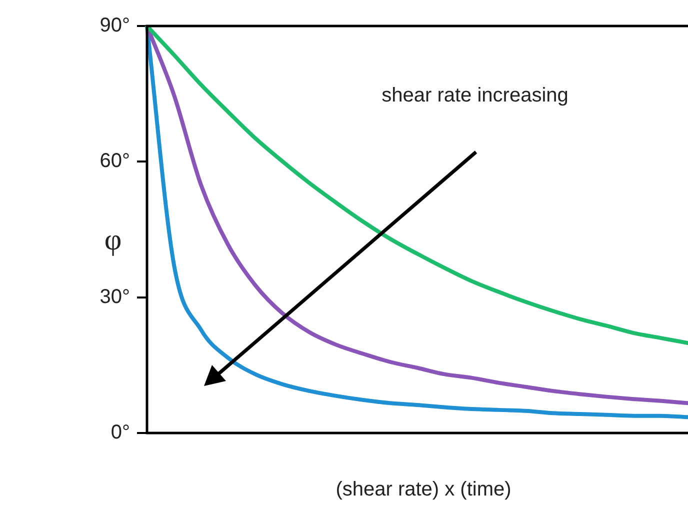  Describe the element at coordinates (115, 161) in the screenshot. I see `y-tick-label: 60°` at that location.